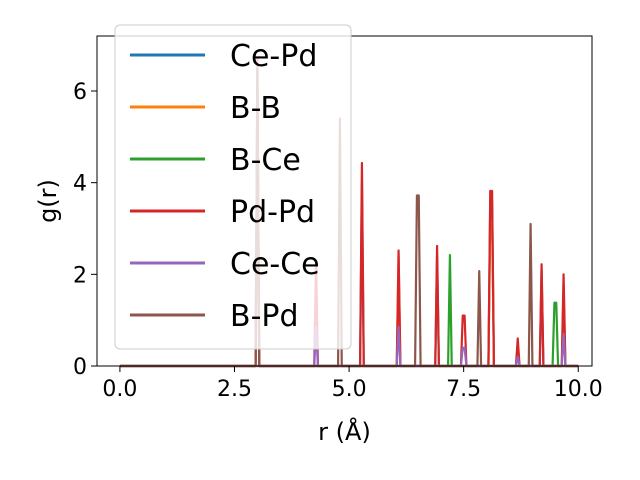 The height and width of the screenshot is (480, 640). Describe the element at coordinates (48, 201) in the screenshot. I see `y-axis-label: g(r)` at that location.